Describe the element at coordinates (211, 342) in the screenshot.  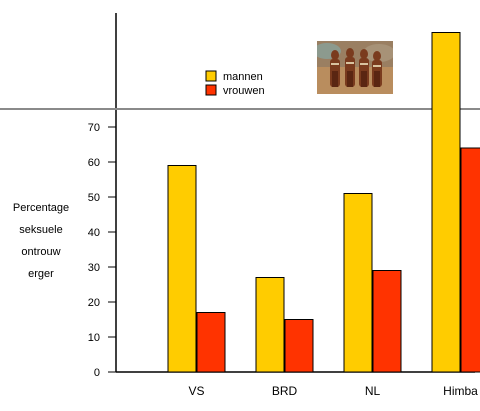
I see `bar-vrouwen-vs` at that location.